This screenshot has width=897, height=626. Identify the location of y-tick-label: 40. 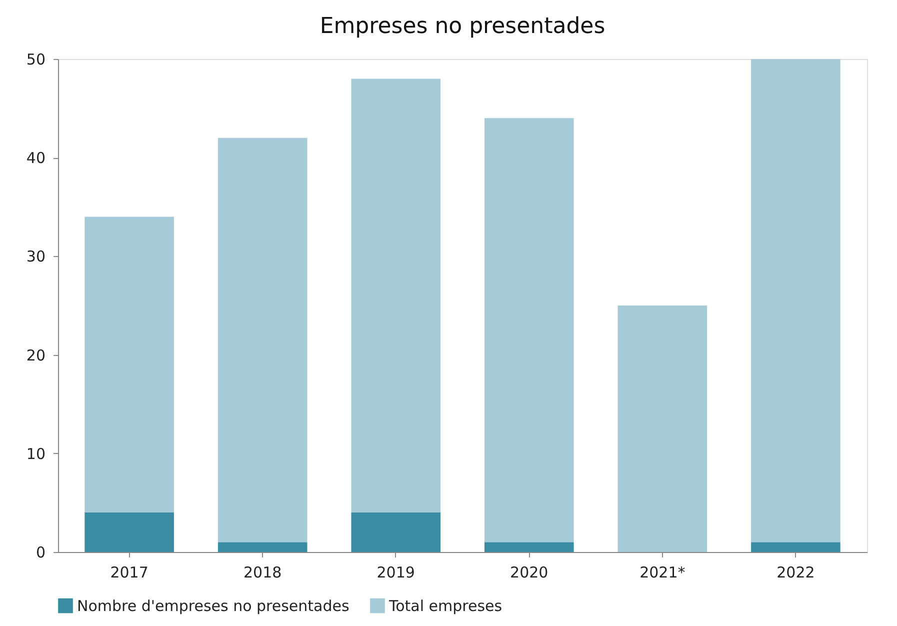
(36, 158).